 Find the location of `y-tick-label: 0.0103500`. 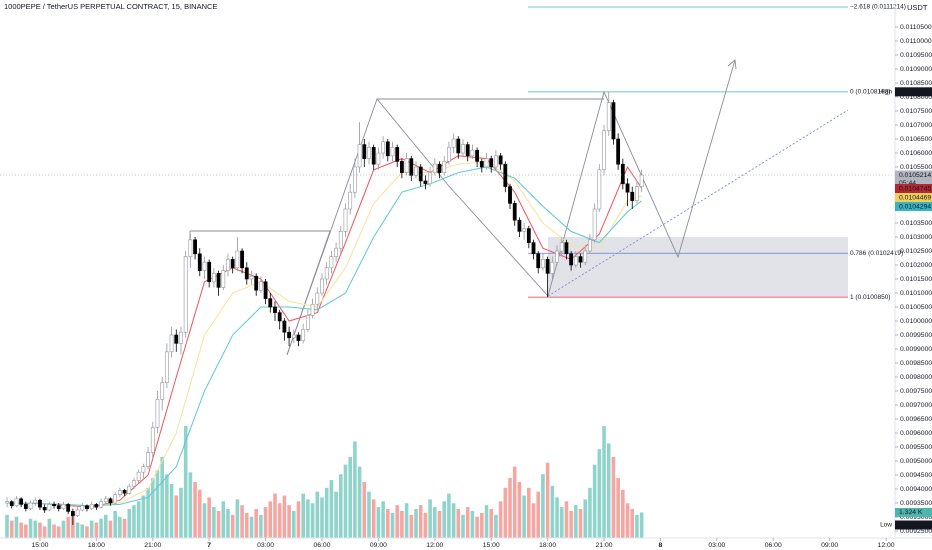

y-tick-label: 0.0103500 is located at coordinates (916, 223).